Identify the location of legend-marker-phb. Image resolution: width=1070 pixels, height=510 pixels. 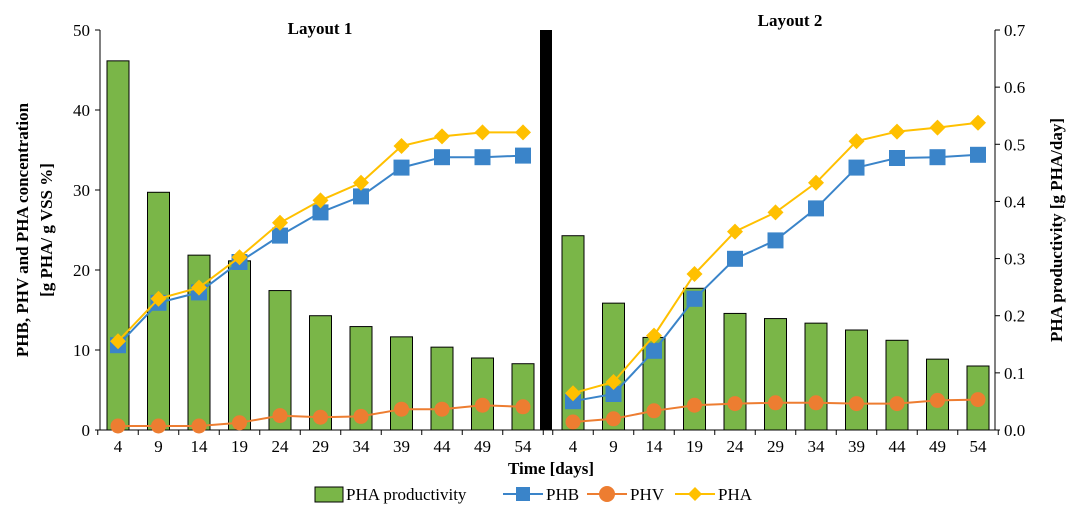
(523, 494).